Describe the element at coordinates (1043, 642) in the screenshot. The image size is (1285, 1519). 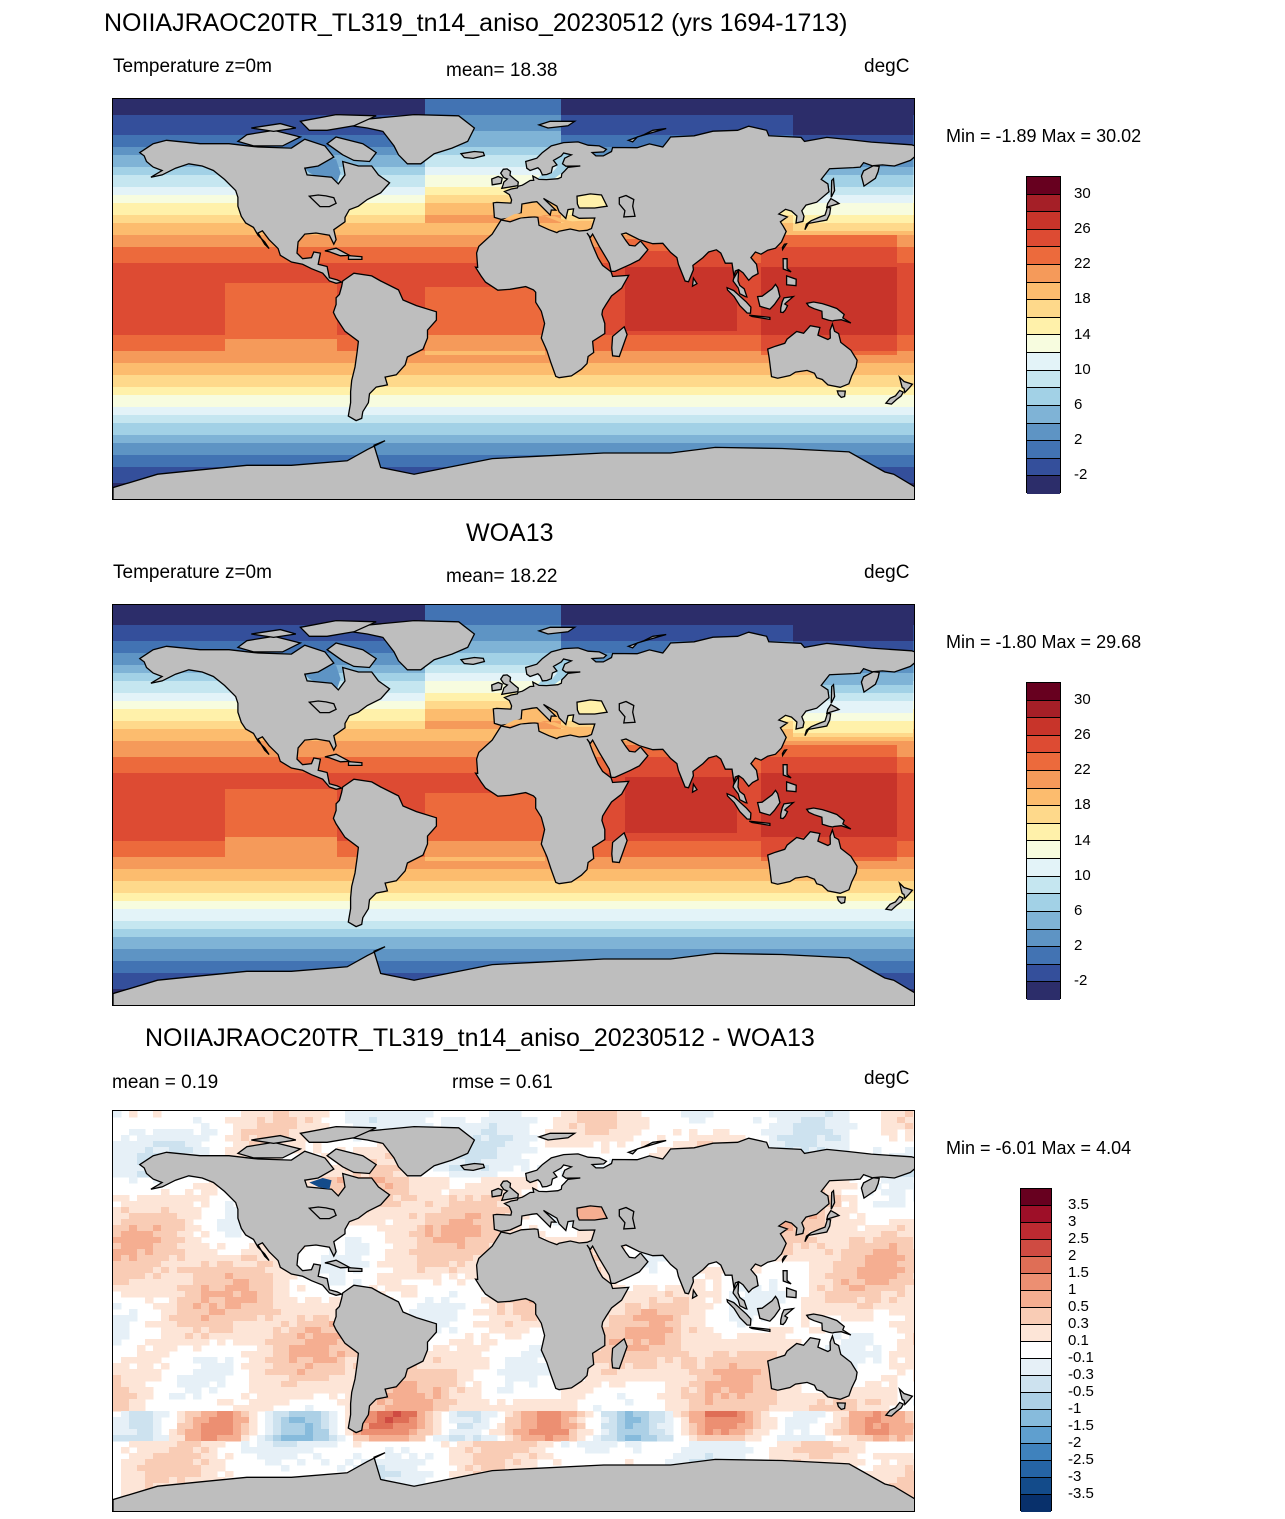
I see `panel2-minmax: Min = -1.80 Max = 29.68` at that location.